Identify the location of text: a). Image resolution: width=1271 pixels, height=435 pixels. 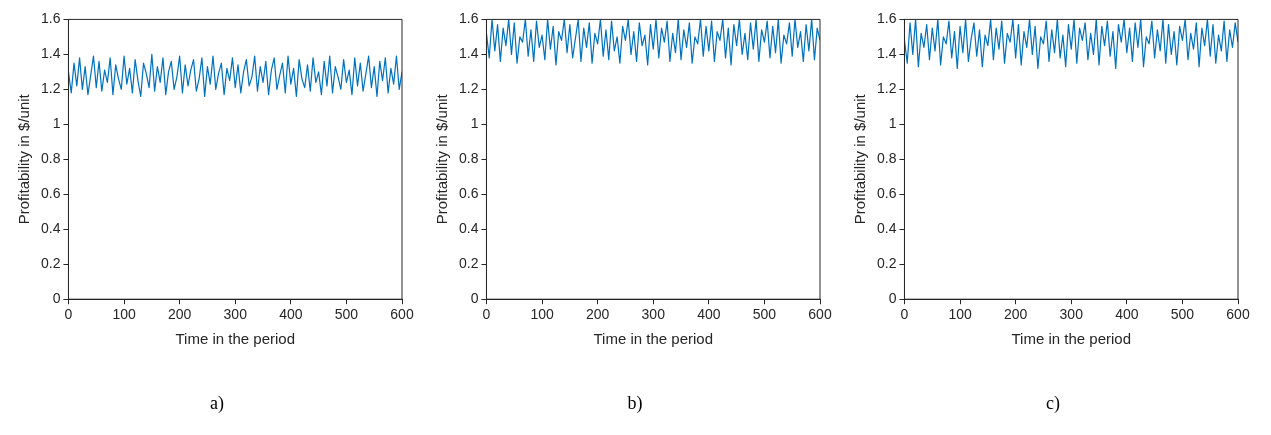
(217, 403).